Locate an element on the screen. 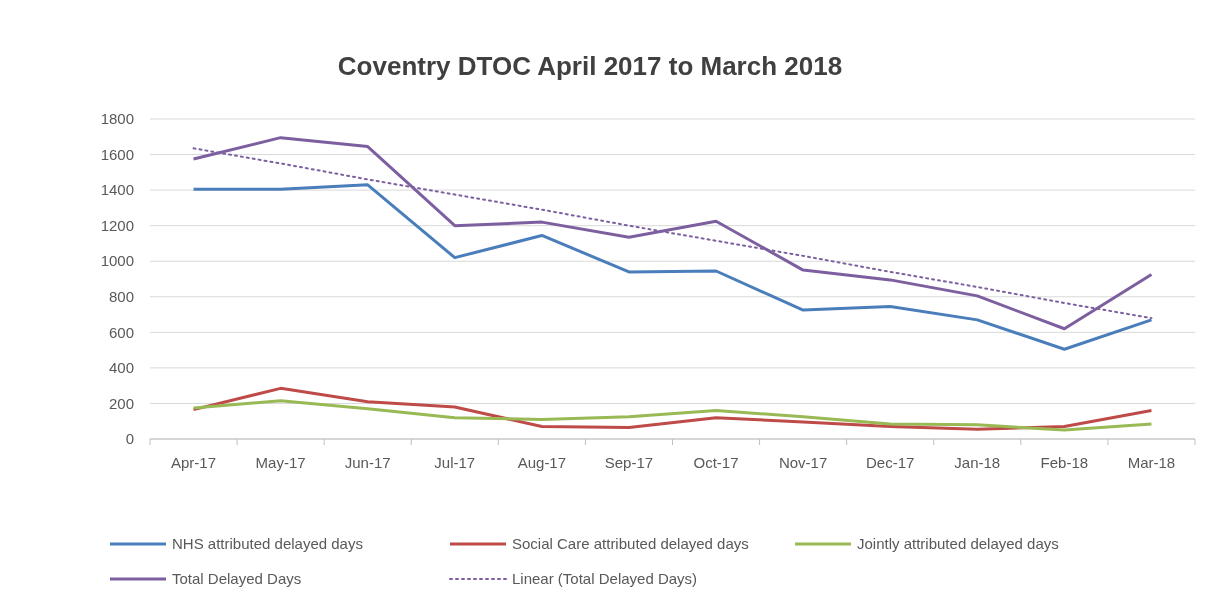  x-tick-label: Oct-17 is located at coordinates (716, 462).